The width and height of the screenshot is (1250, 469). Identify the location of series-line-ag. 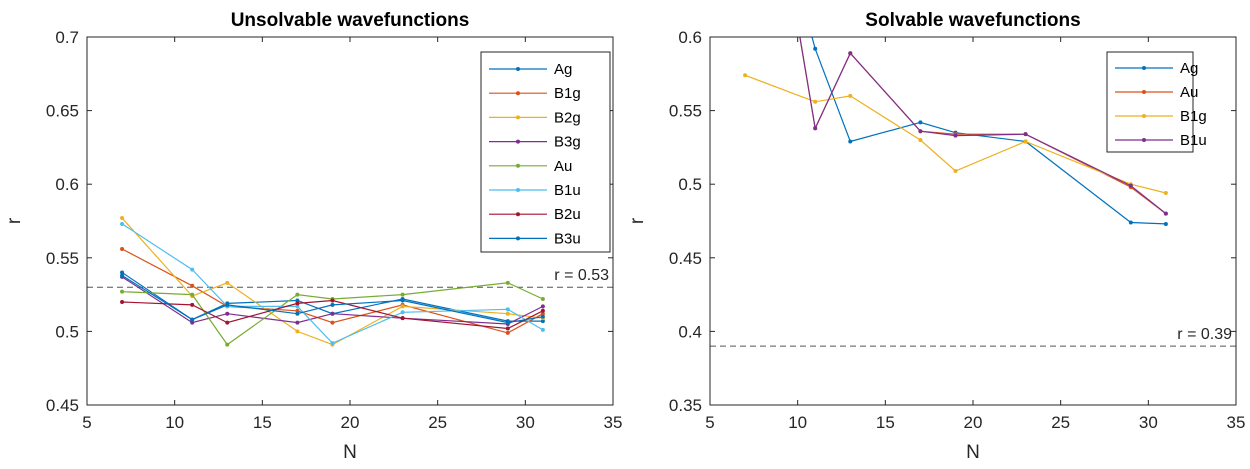
(988, 131).